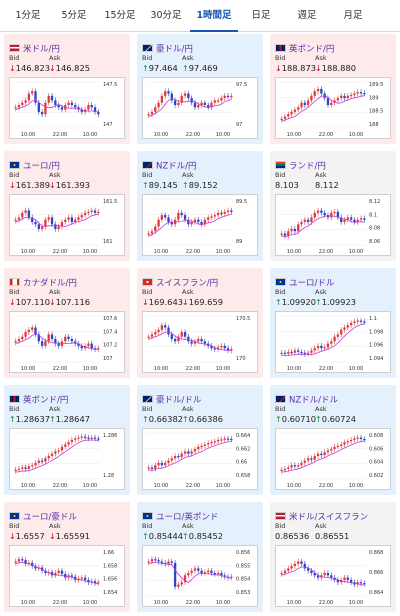  Describe the element at coordinates (166, 15) in the screenshot. I see `tab-3: 30分足` at that location.